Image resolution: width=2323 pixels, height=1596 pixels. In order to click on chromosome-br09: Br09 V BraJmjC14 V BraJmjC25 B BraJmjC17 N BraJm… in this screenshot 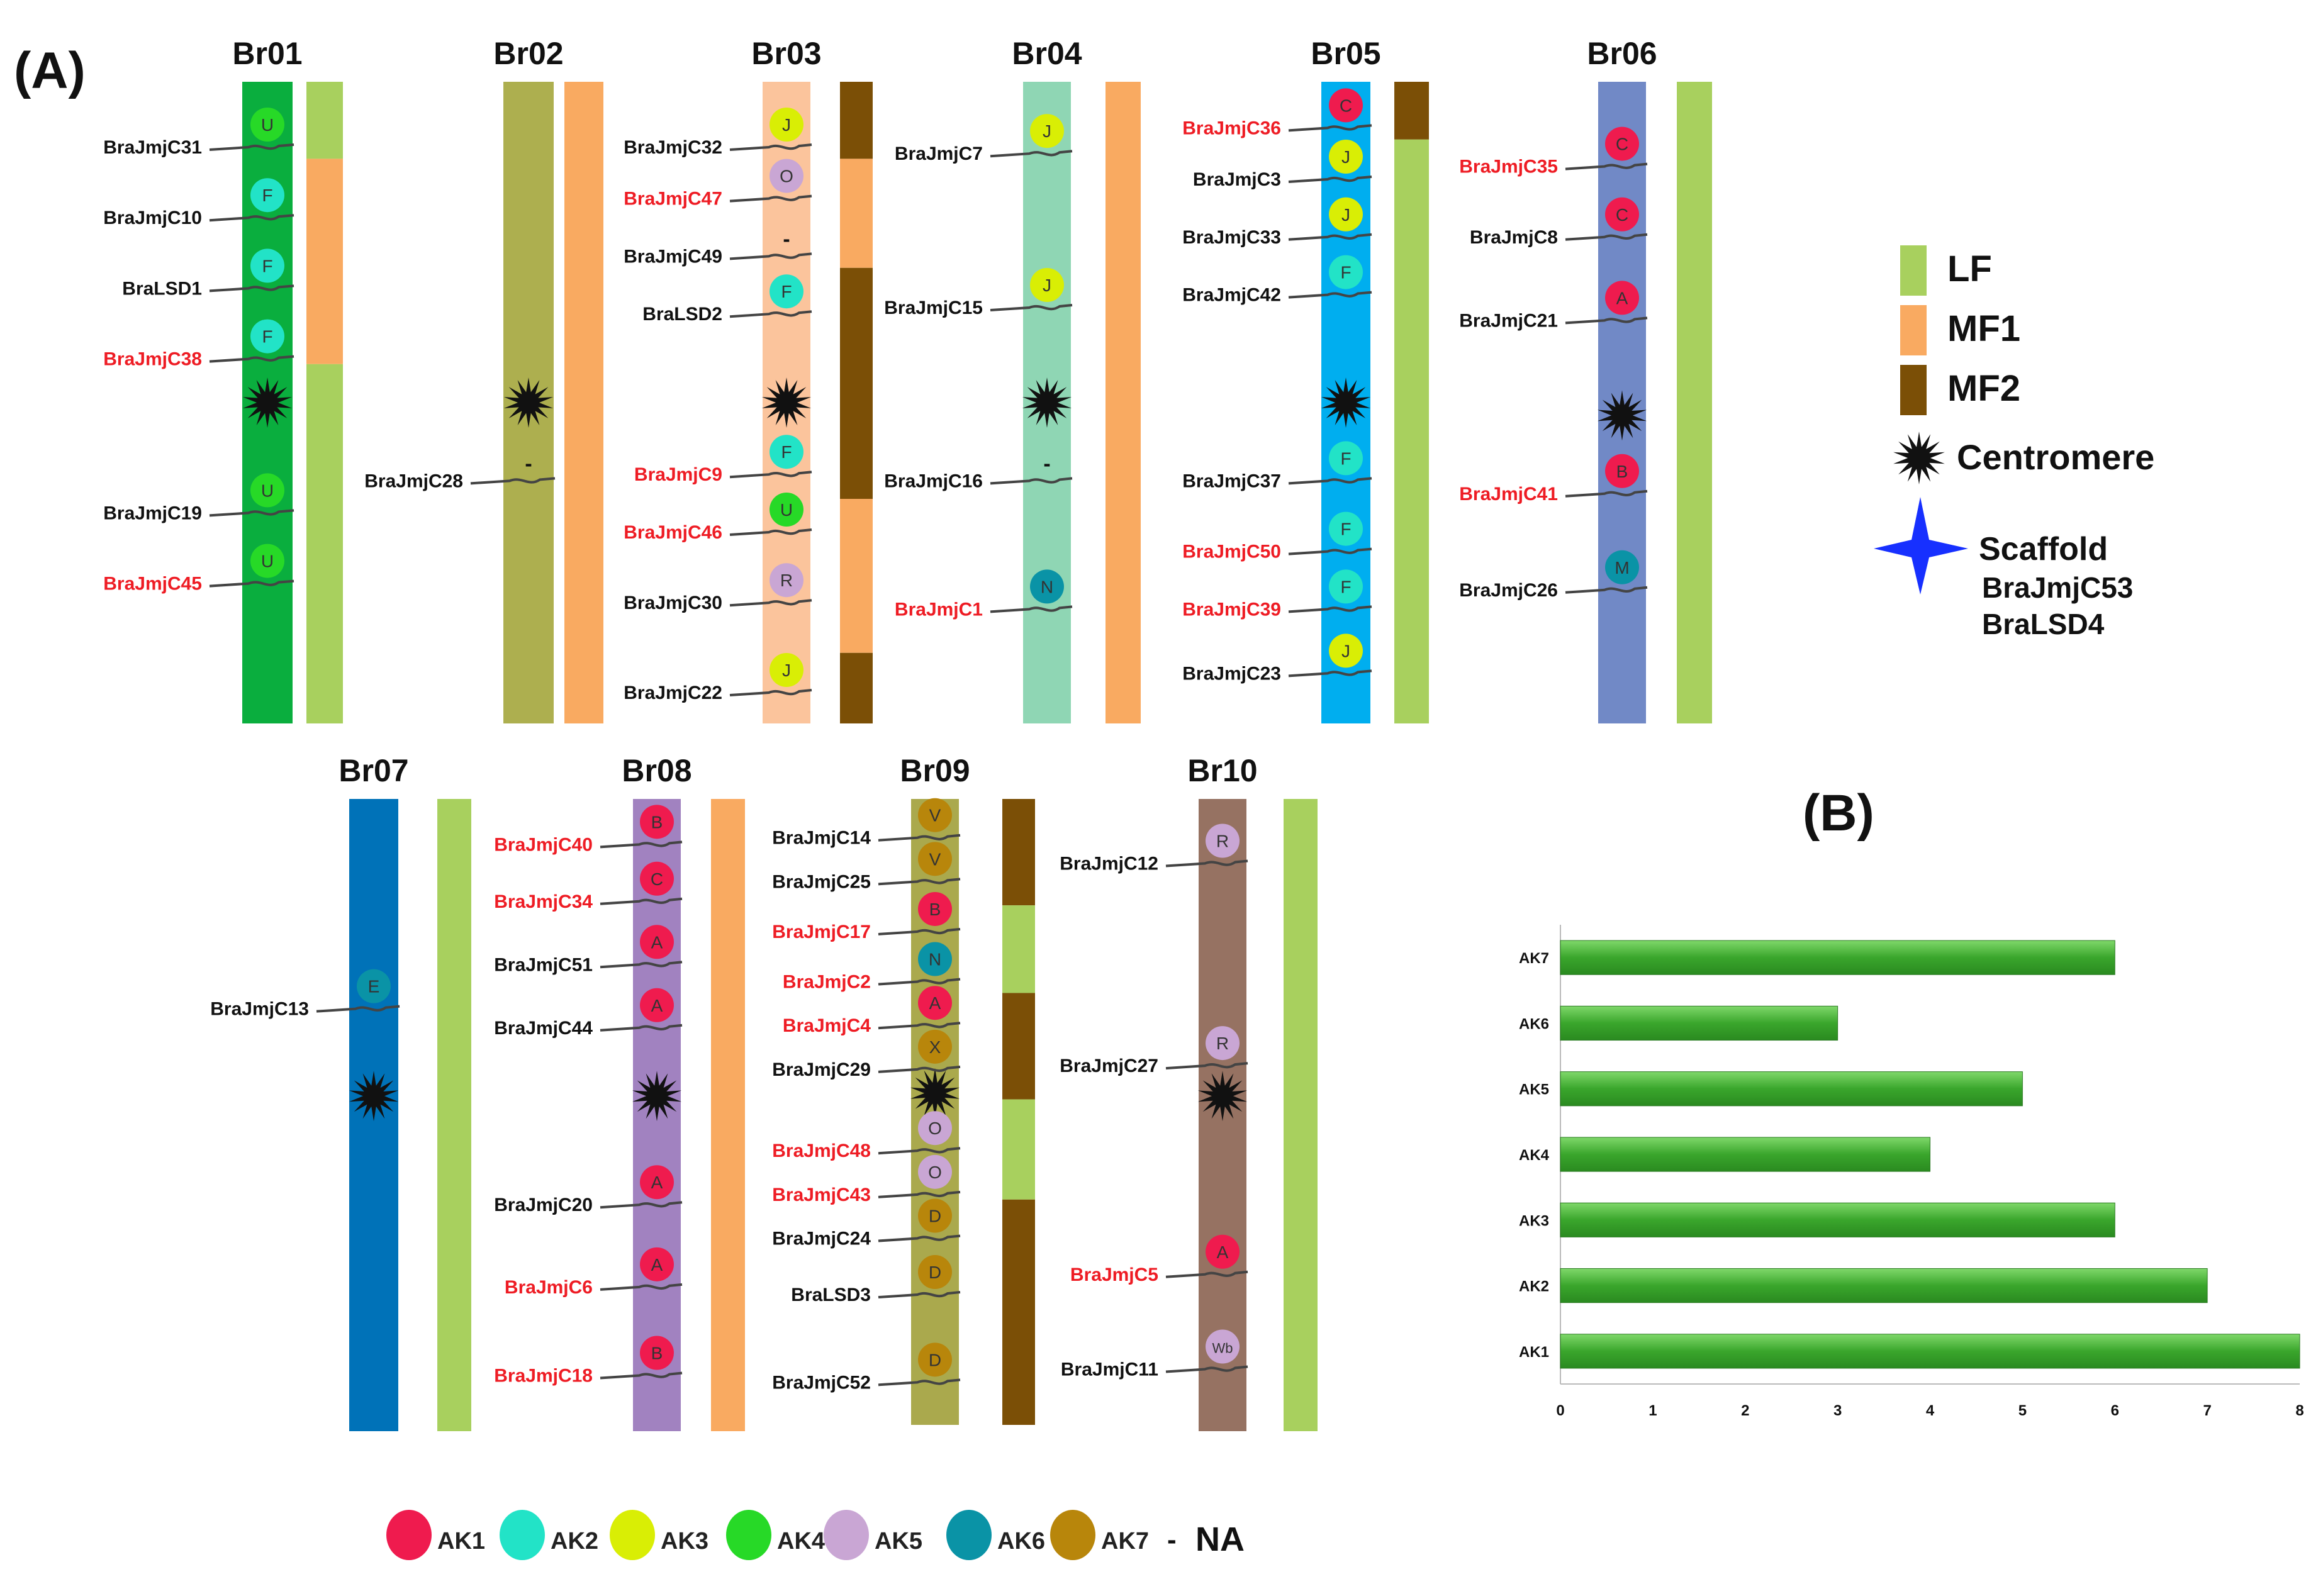, I will do `click(903, 1089)`.